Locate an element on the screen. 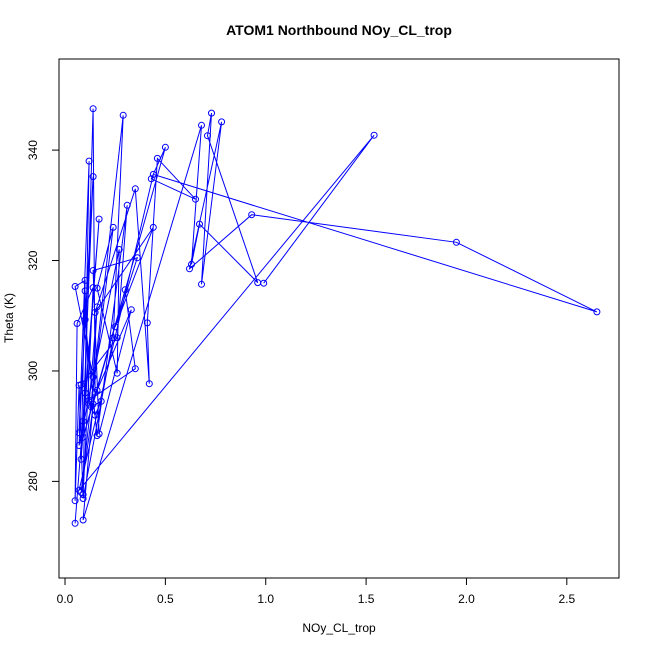 This screenshot has width=650, height=650. x-tick-label: 2.5 is located at coordinates (566, 599).